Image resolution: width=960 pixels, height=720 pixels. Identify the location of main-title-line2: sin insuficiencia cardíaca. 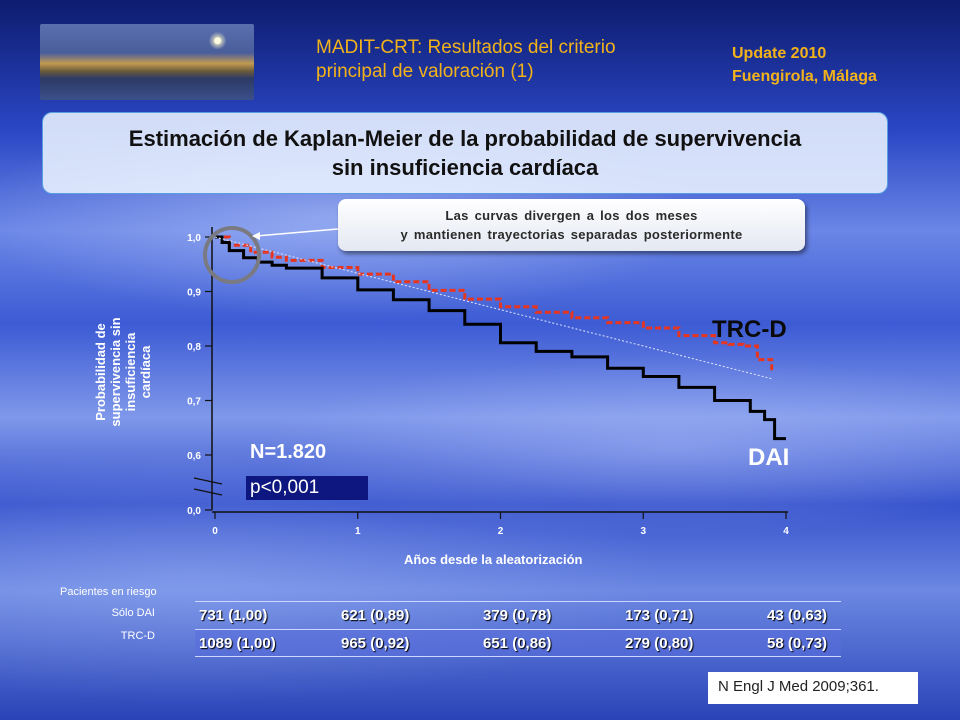
(465, 167).